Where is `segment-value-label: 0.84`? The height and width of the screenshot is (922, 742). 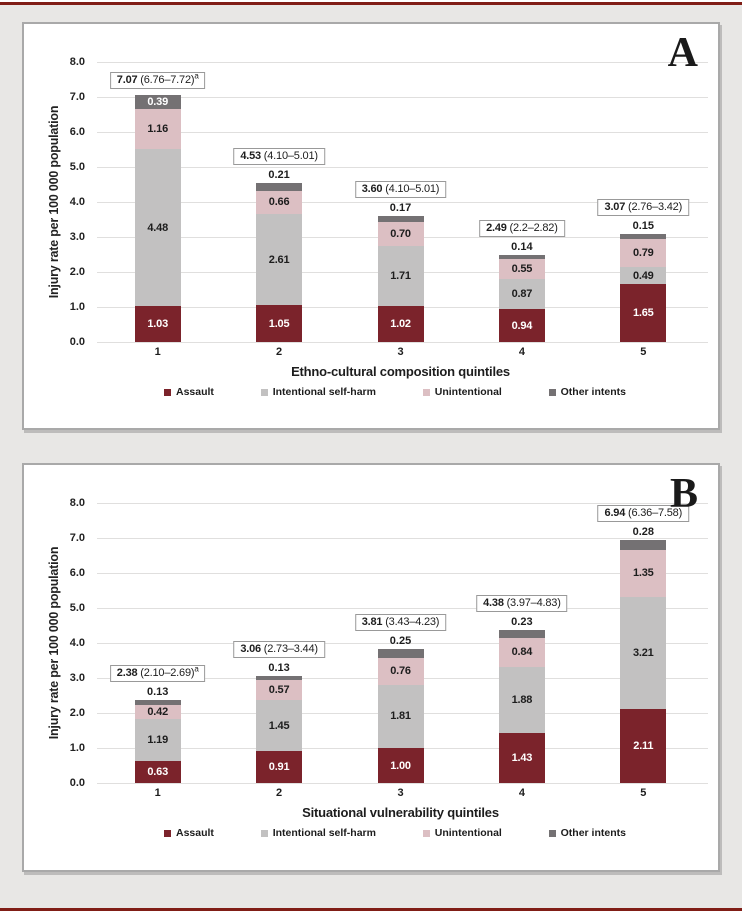
segment-value-label: 0.84 is located at coordinates (522, 652).